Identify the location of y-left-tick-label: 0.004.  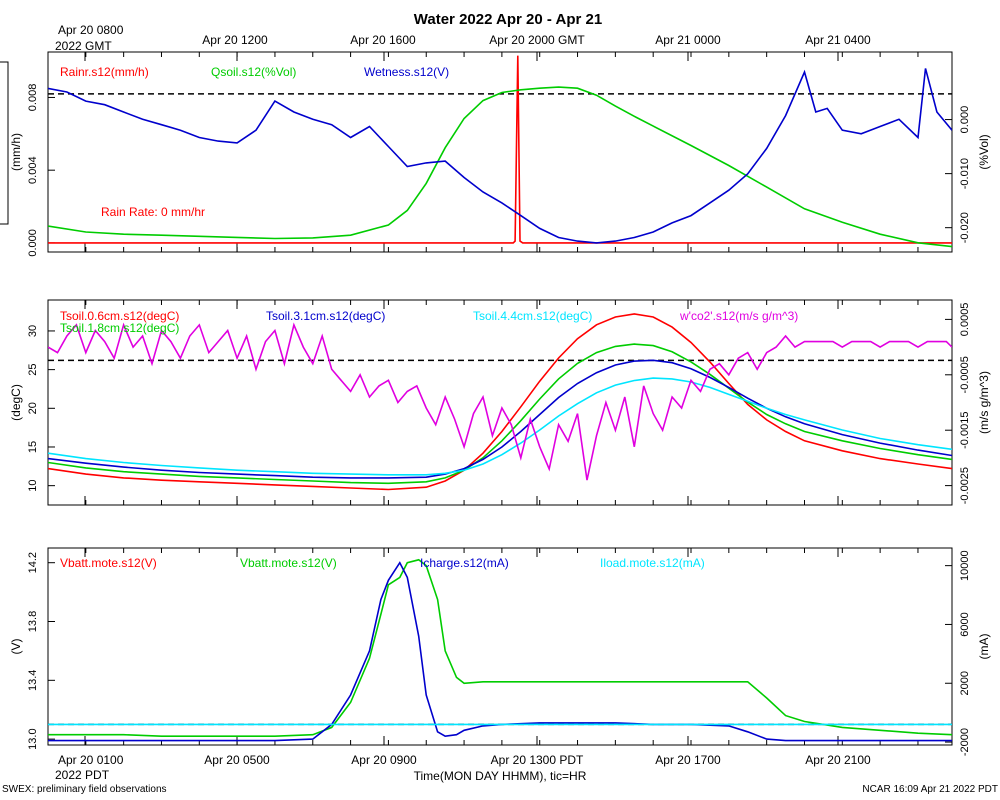
(33, 170).